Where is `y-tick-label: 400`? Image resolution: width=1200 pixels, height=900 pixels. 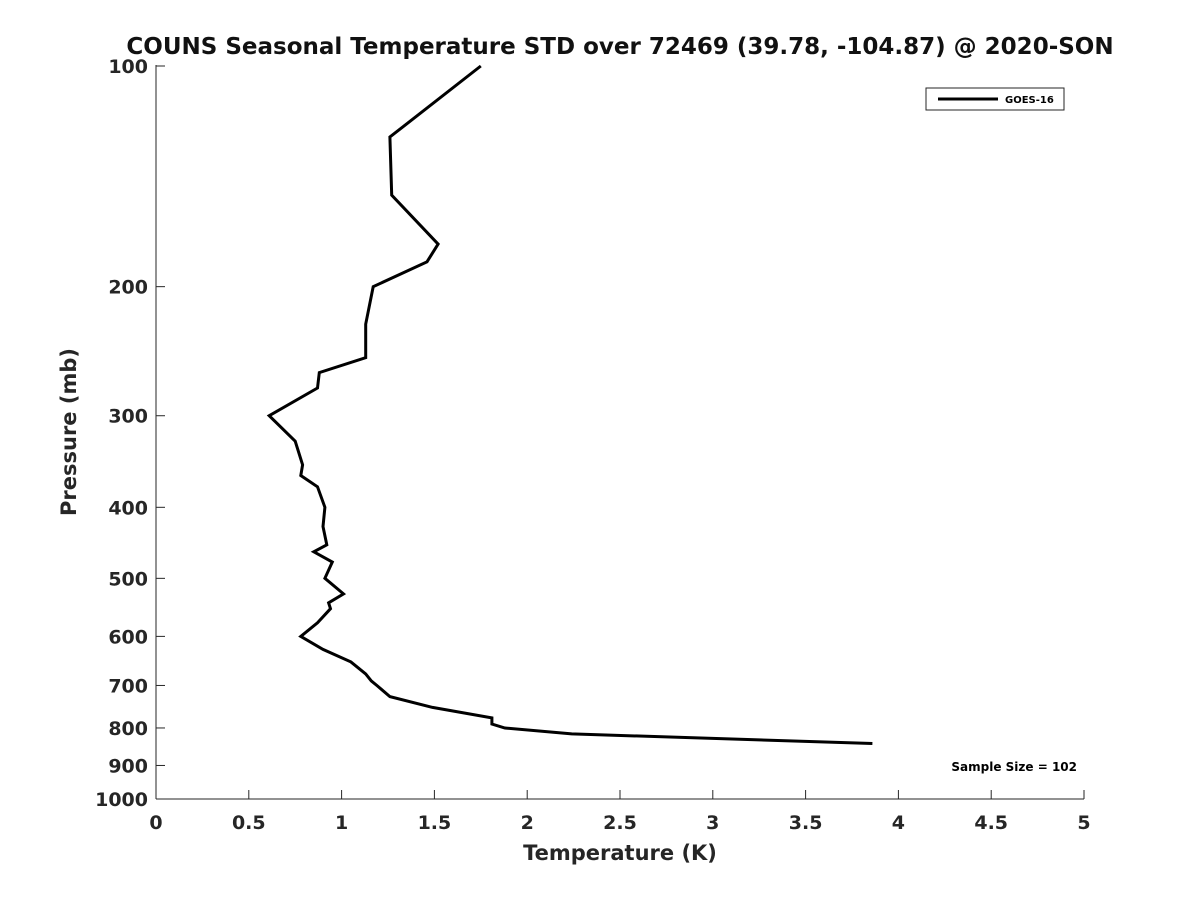 y-tick-label: 400 is located at coordinates (128, 508).